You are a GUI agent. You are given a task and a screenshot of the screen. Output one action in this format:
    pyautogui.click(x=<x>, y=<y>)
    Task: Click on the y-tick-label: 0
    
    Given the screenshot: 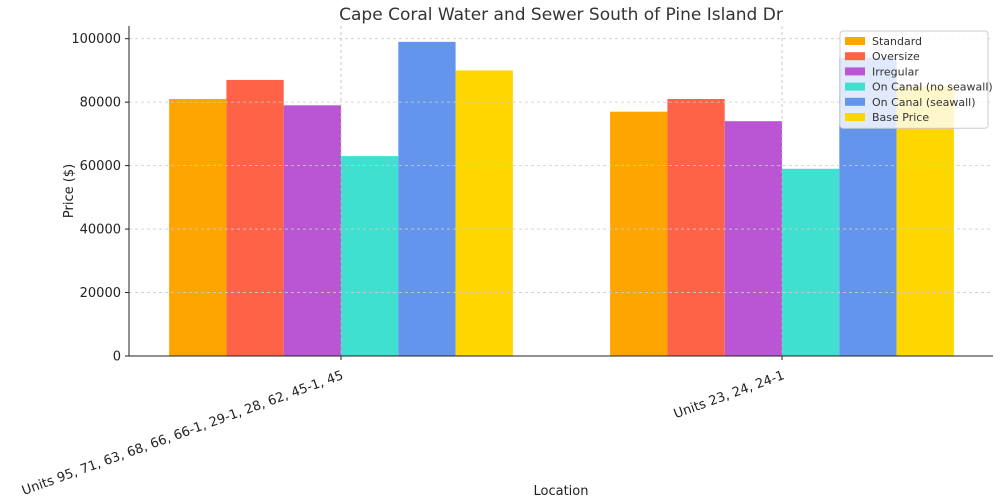 What is the action you would take?
    pyautogui.click(x=117, y=357)
    